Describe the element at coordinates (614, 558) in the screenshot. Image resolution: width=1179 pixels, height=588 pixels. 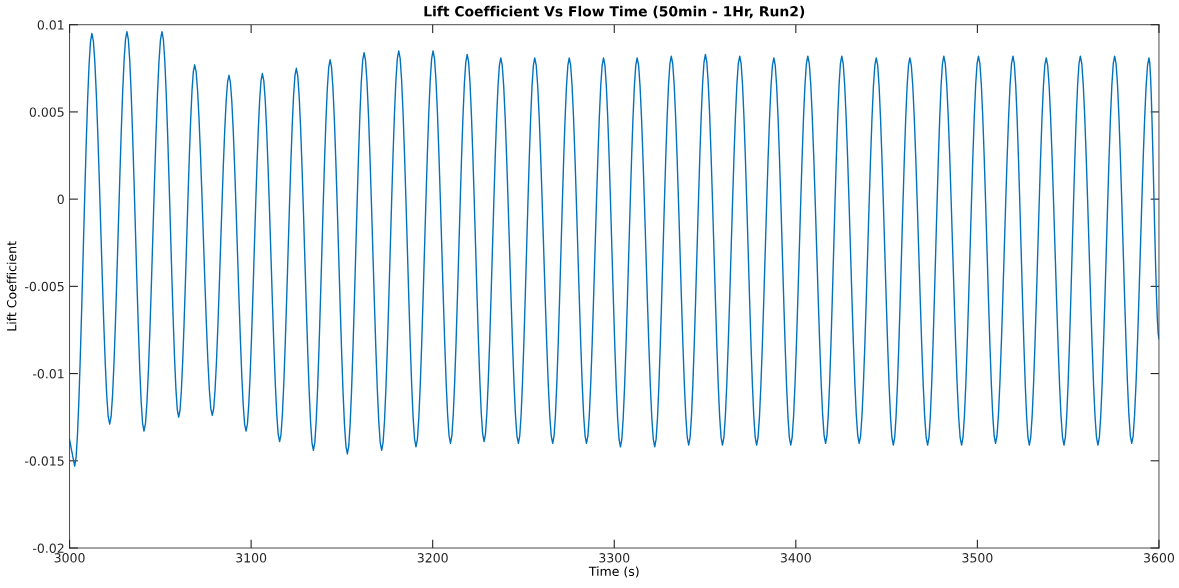
I see `x-tick-label: 3300` at that location.